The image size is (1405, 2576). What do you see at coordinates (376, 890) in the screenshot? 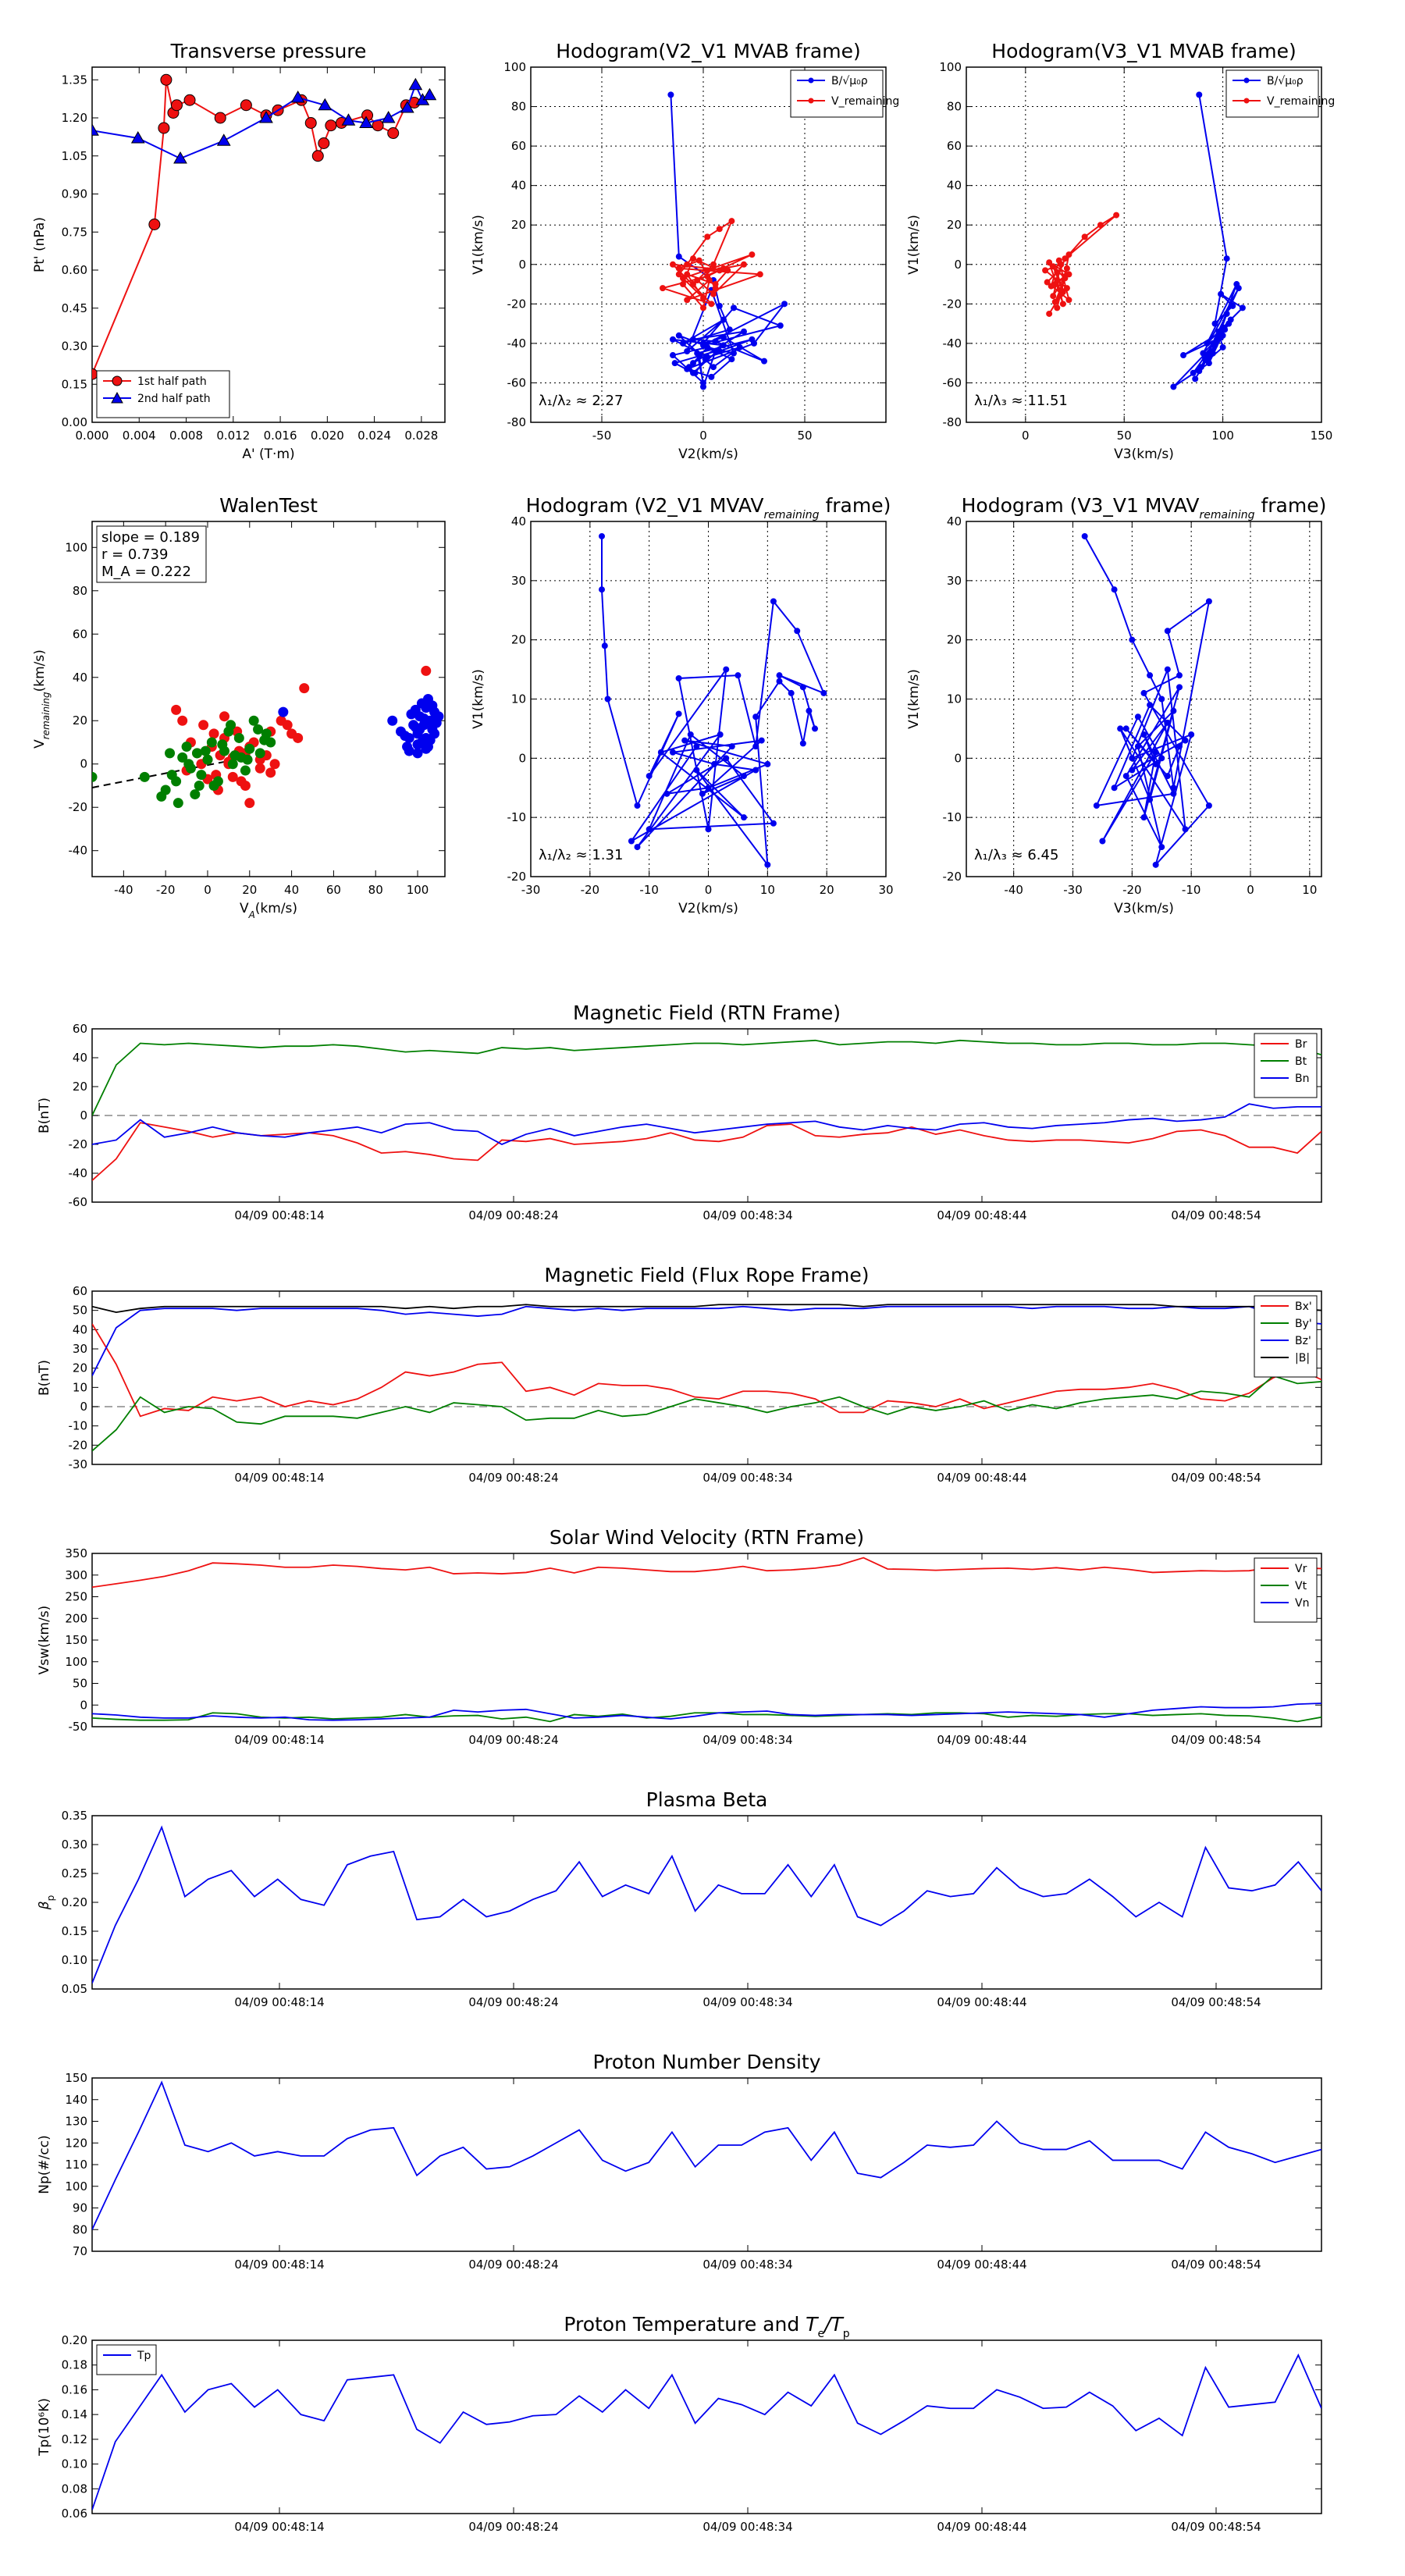
I see `x-tick-label: 80` at bounding box center [376, 890].